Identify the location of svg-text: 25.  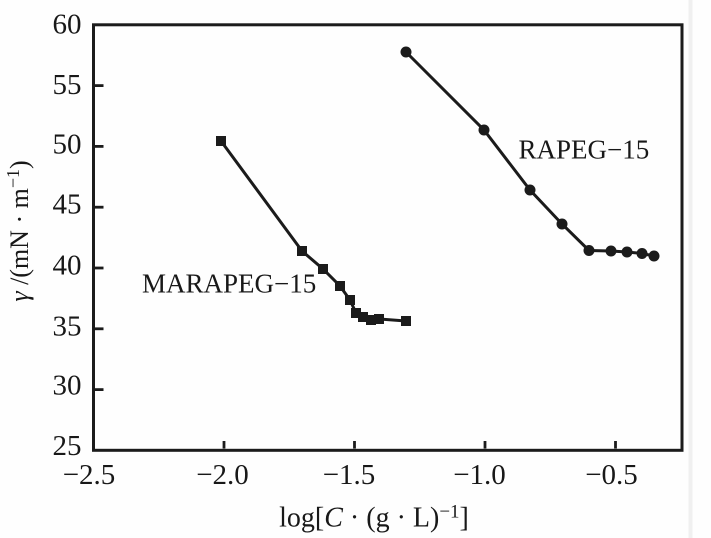
(67, 446).